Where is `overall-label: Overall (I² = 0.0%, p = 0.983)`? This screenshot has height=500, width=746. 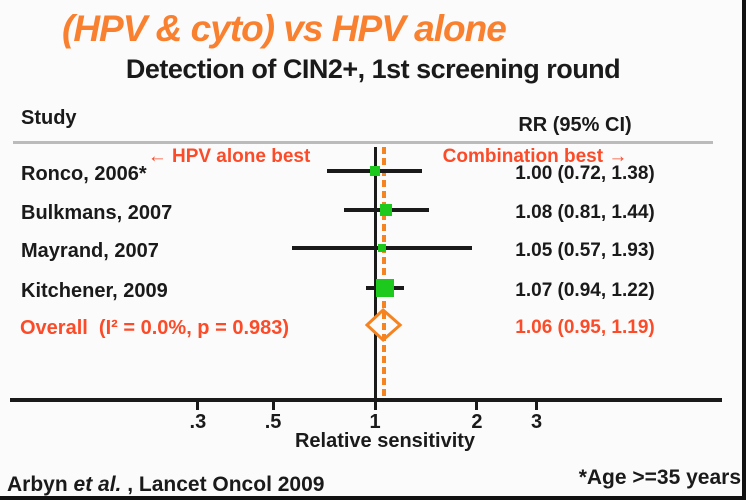
overall-label: Overall (I² = 0.0%, p = 0.983) is located at coordinates (155, 328).